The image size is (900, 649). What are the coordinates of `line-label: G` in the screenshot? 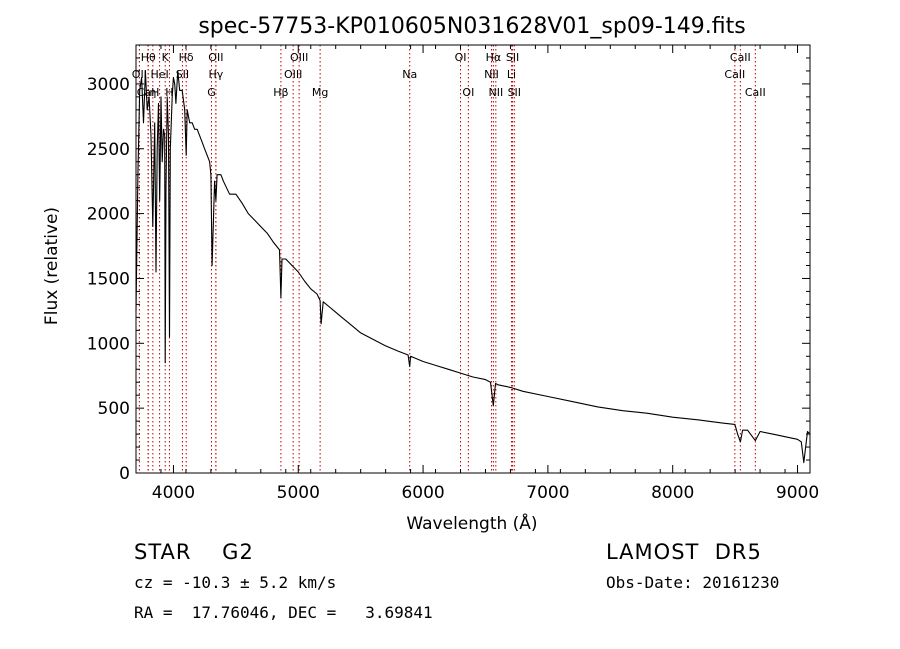 It's located at (211, 92).